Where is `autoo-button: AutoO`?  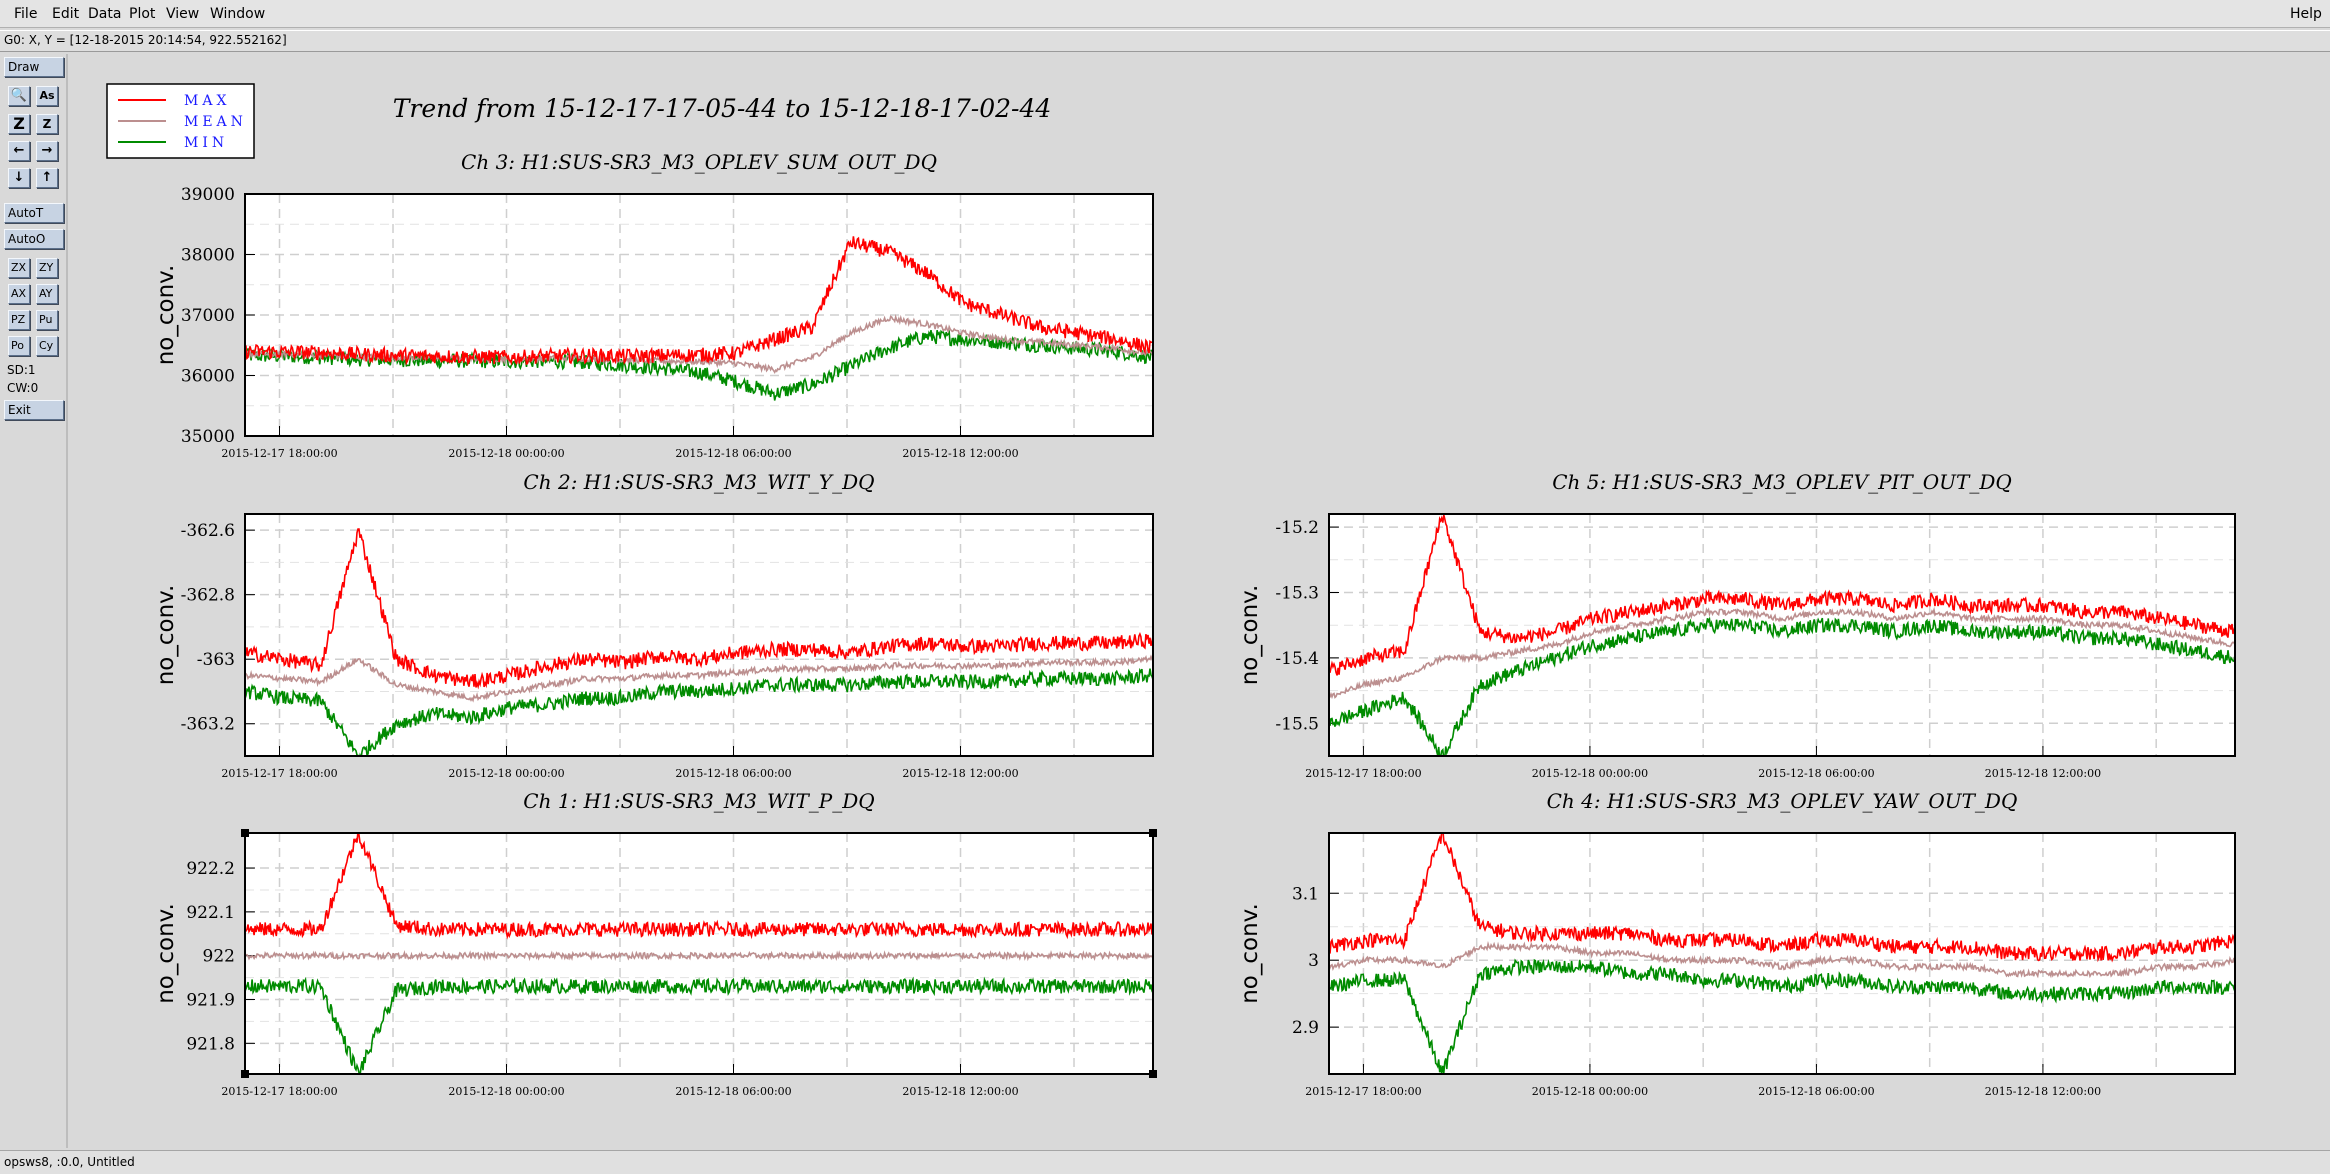
autoo-button: AutoO is located at coordinates (34, 239).